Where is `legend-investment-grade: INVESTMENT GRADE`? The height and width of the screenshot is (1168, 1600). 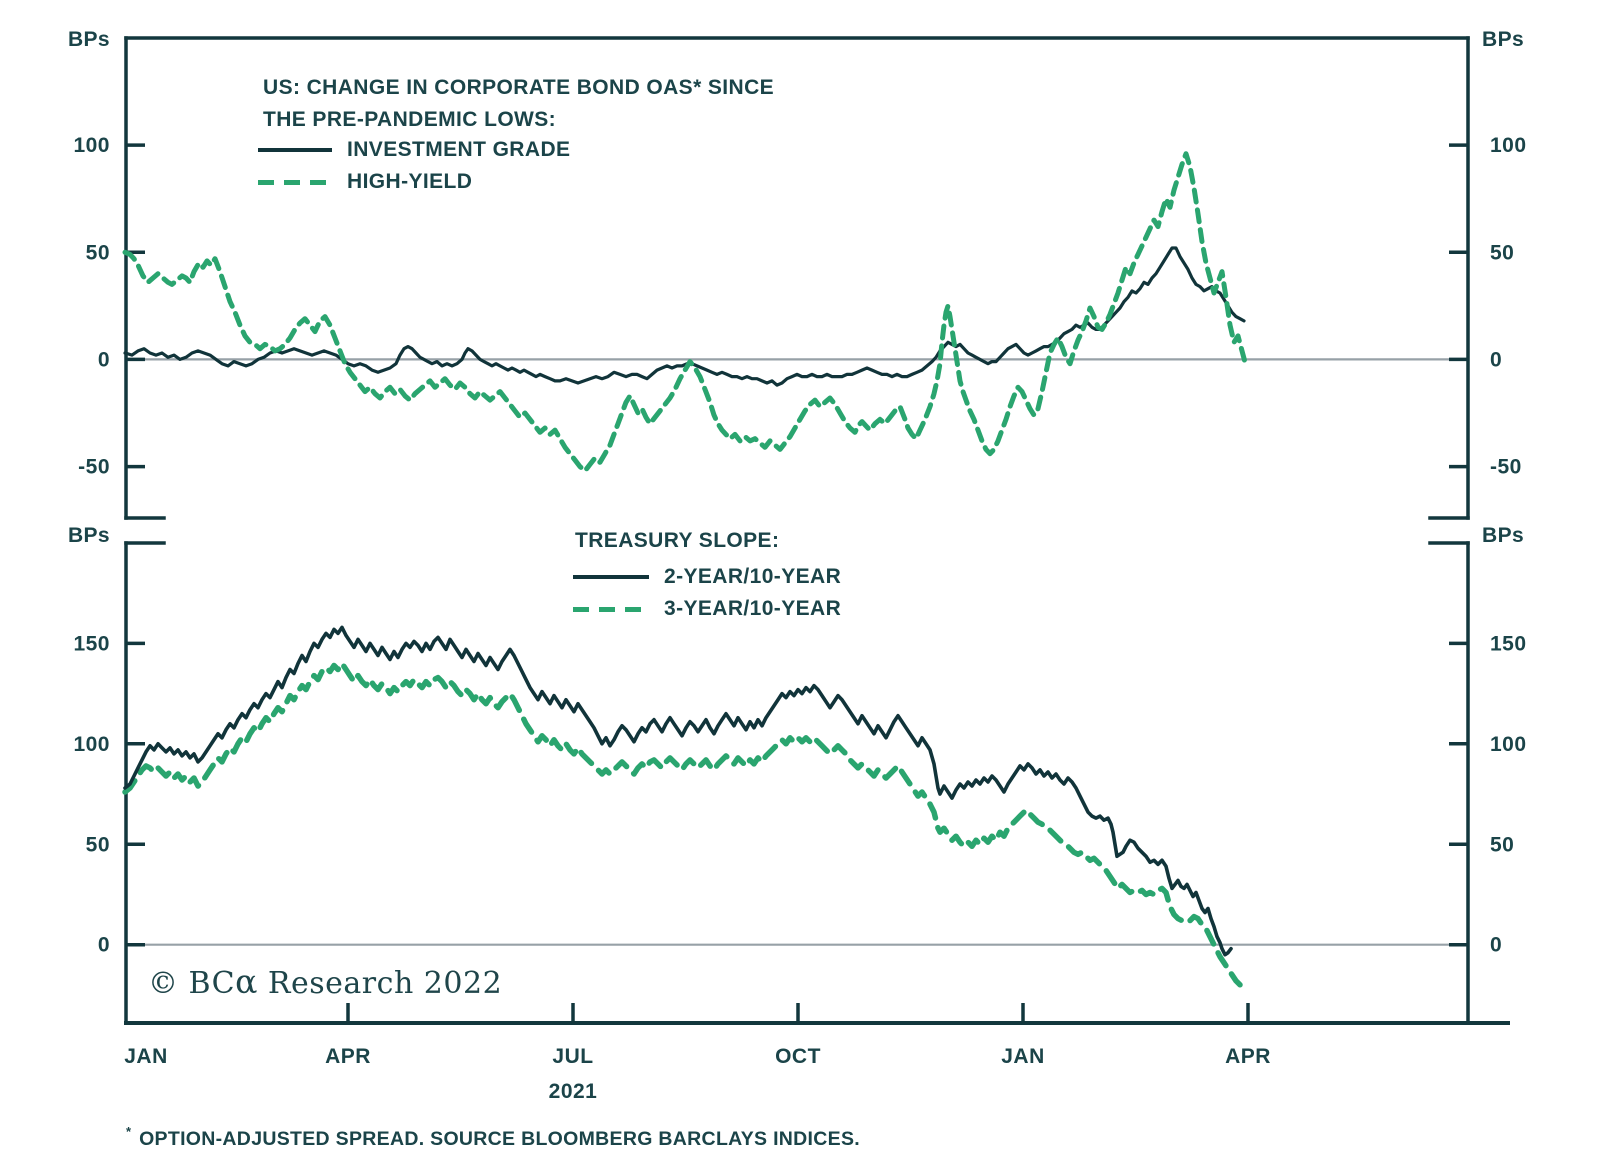
legend-investment-grade: INVESTMENT GRADE is located at coordinates (414, 150).